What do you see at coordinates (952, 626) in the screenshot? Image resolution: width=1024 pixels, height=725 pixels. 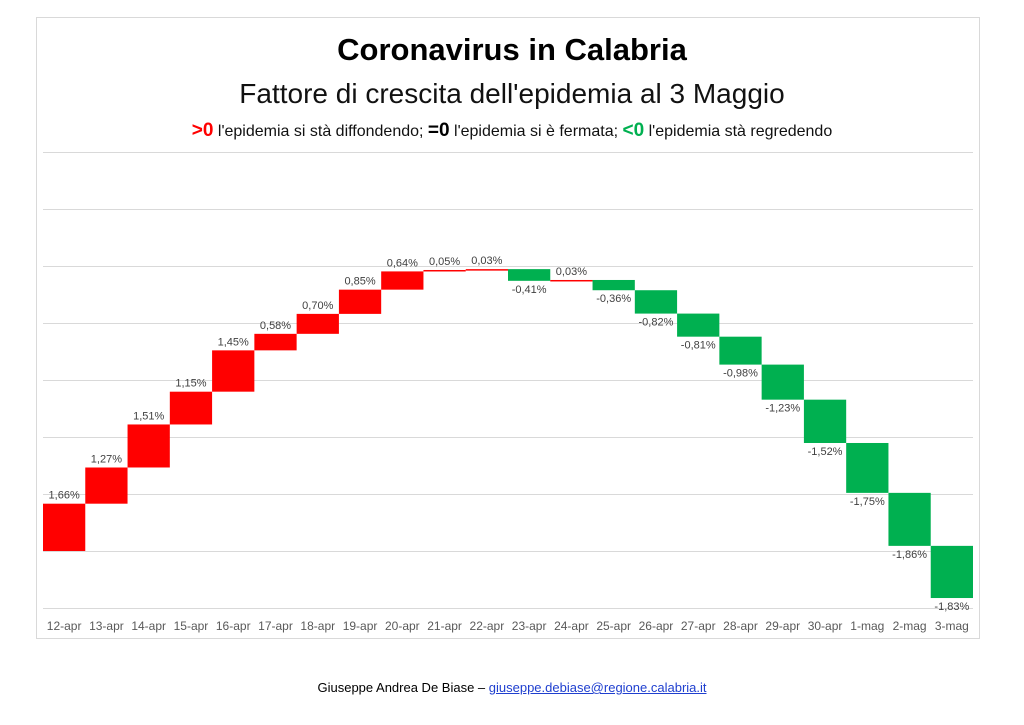 I see `x-tick-label: 3-mag` at bounding box center [952, 626].